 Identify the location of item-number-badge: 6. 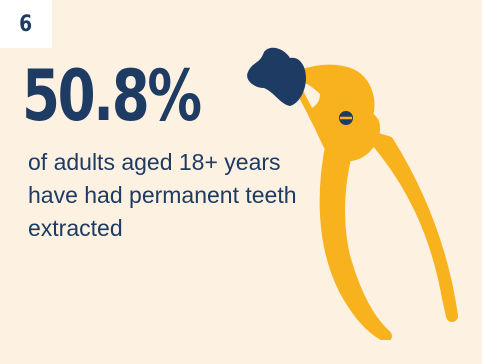
(26, 24).